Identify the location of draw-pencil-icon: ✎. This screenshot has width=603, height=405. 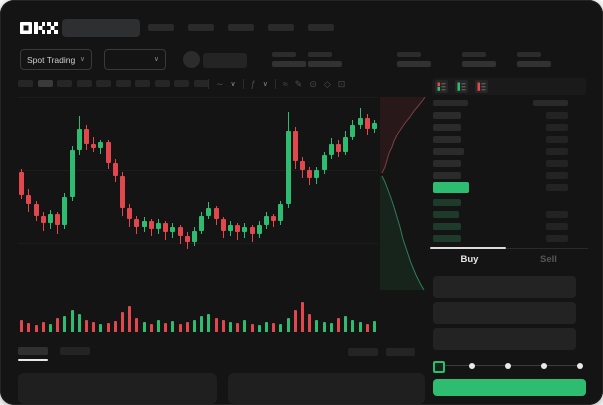
(298, 83).